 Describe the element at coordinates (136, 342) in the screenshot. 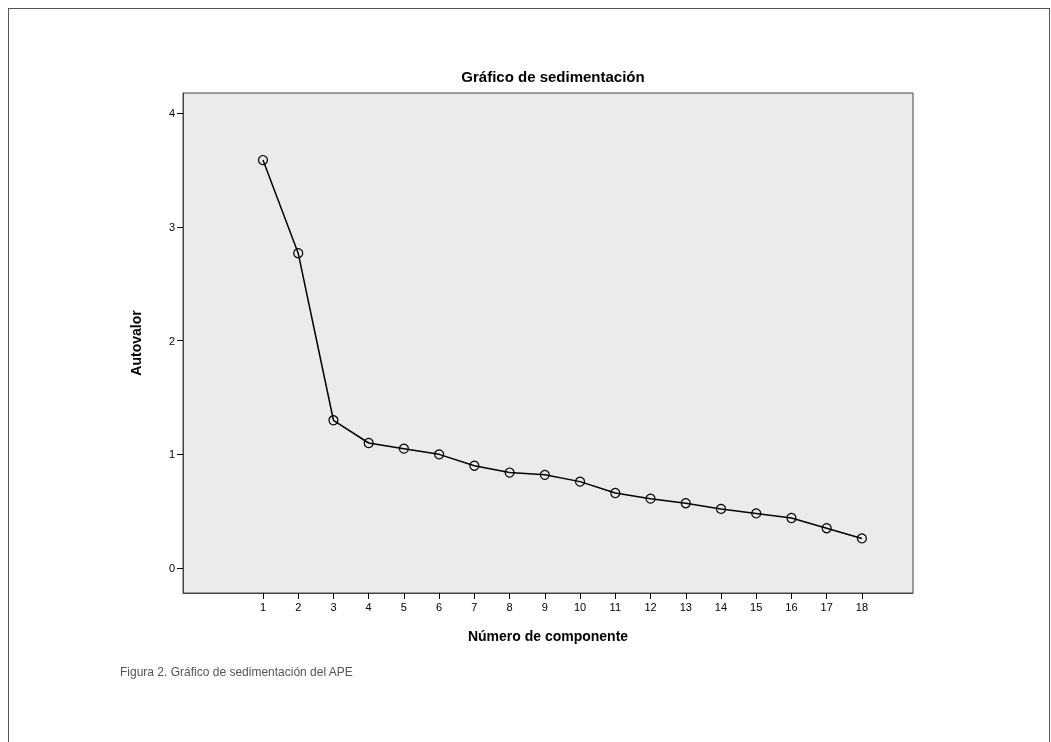

I see `y-axis-title: Autovalor` at that location.